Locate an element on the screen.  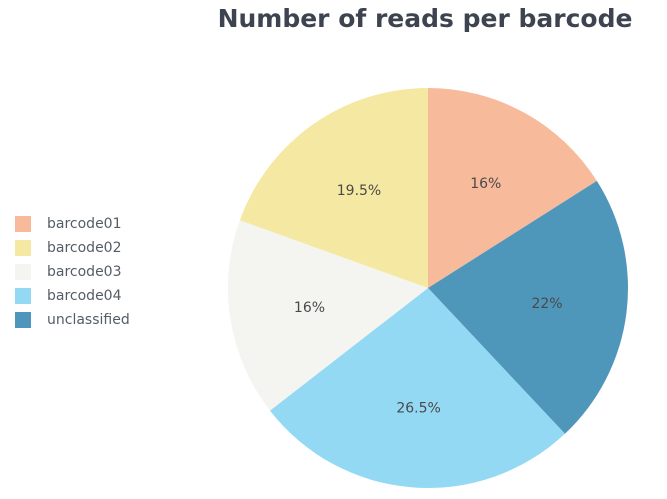
slice-label-barcode04: 26.5% is located at coordinates (418, 409).